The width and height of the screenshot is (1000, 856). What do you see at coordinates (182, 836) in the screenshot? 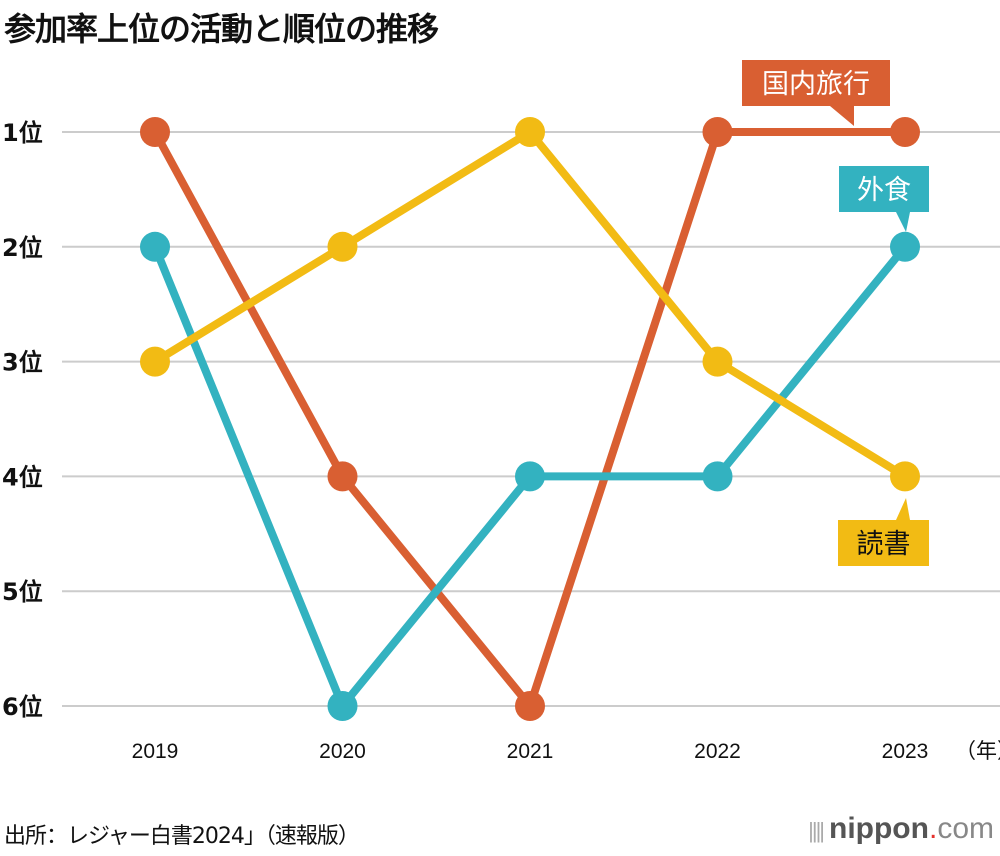
I see `source-note: 出所：レジャー白書2024」（速報版）` at bounding box center [182, 836].